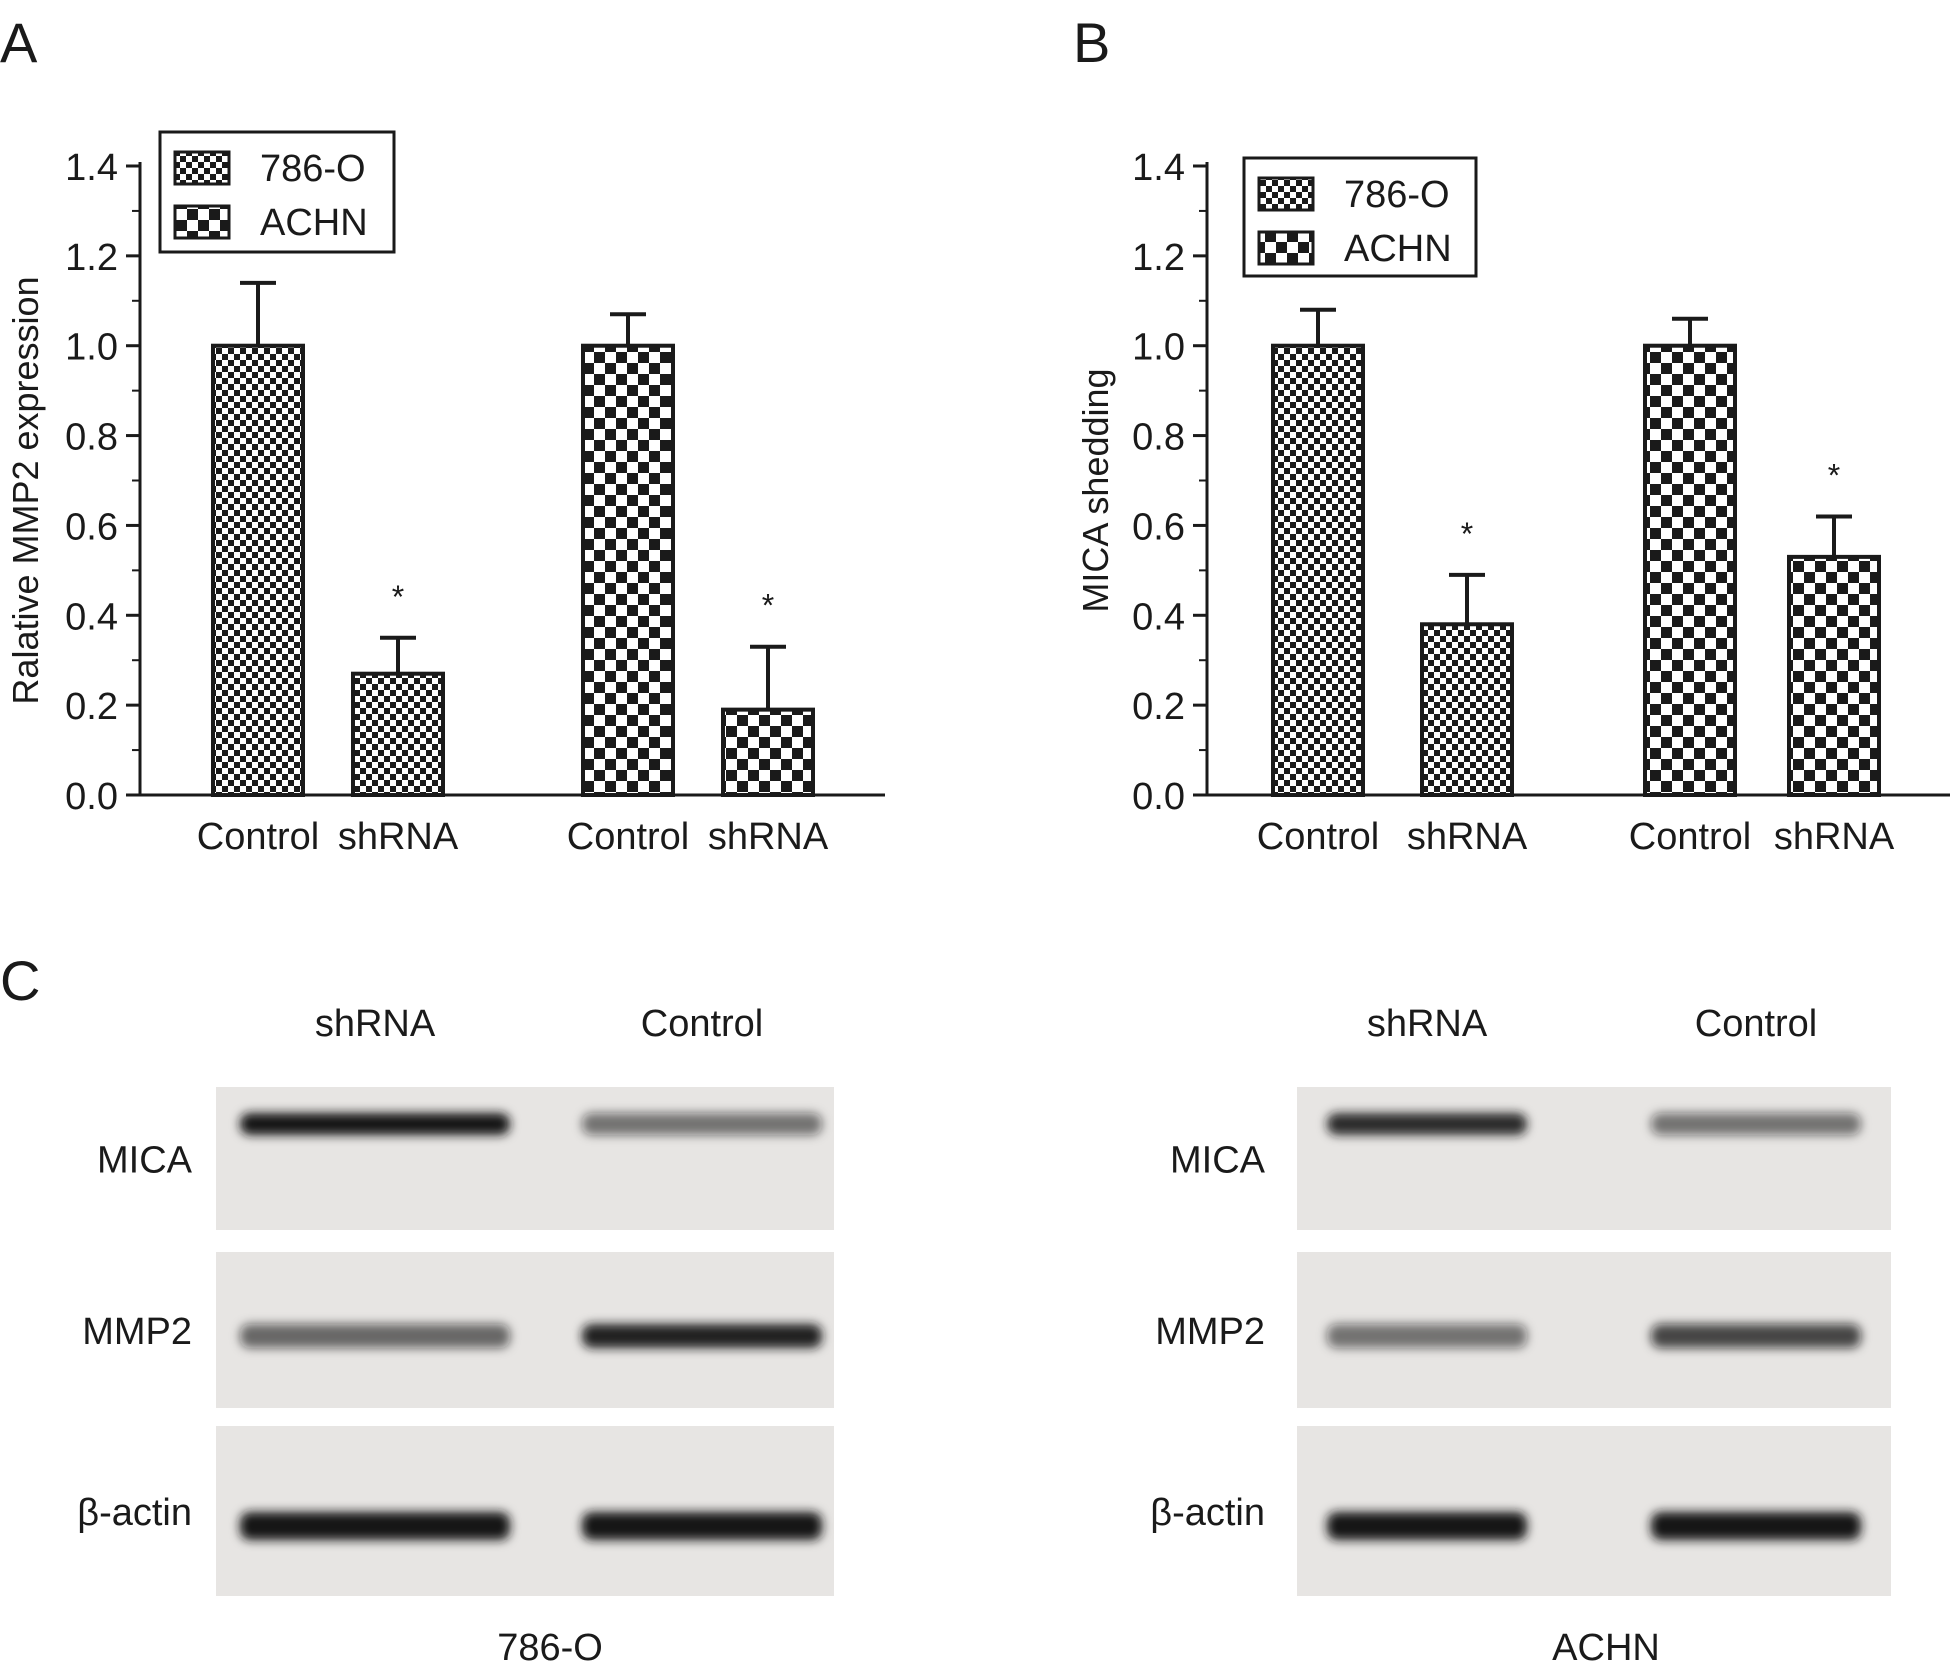  I want to click on cell-line-label: ACHN, so click(1606, 1648).